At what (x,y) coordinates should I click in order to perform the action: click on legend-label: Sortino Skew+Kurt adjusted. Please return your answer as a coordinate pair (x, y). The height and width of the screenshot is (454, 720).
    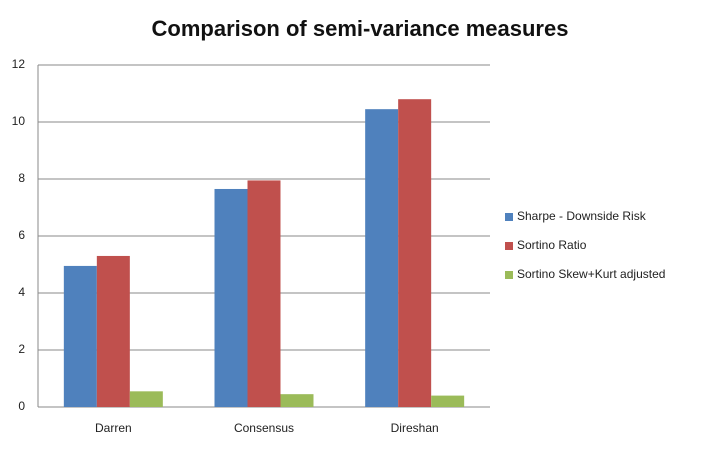
    Looking at the image, I should click on (591, 274).